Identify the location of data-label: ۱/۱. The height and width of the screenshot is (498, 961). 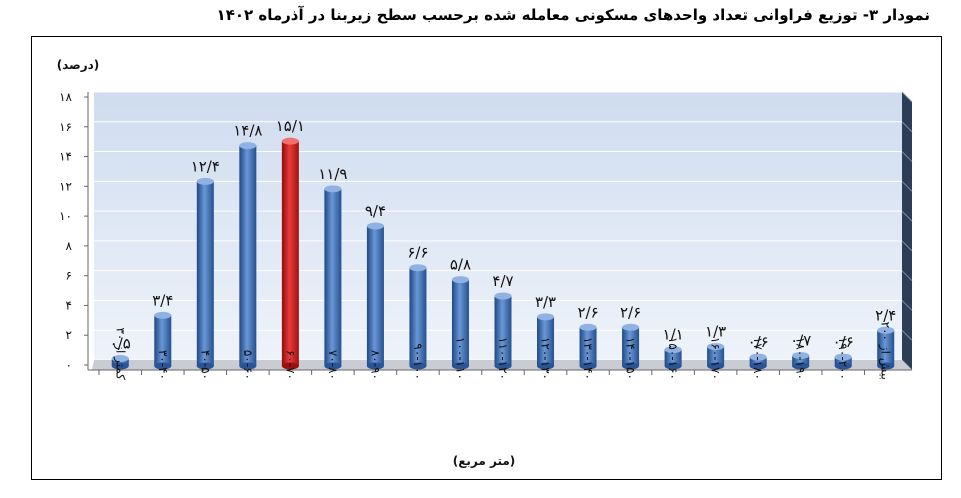
(673, 335).